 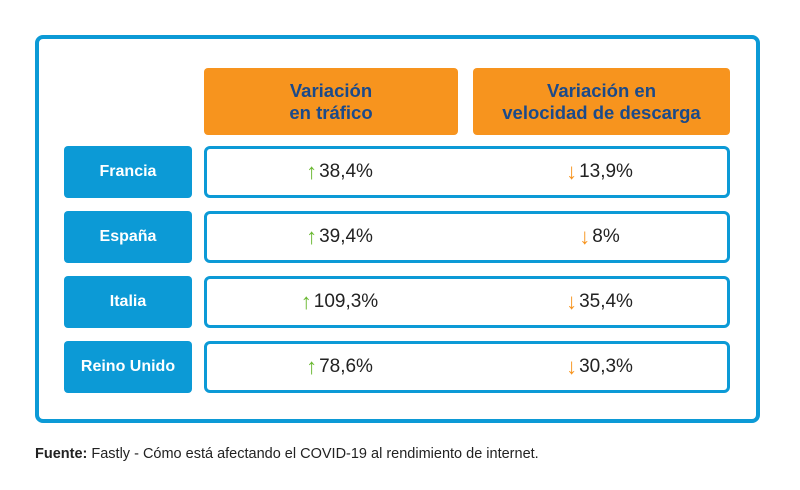 I want to click on table-row: ↑ 78,6% ↓ 30,3%, so click(x=467, y=367).